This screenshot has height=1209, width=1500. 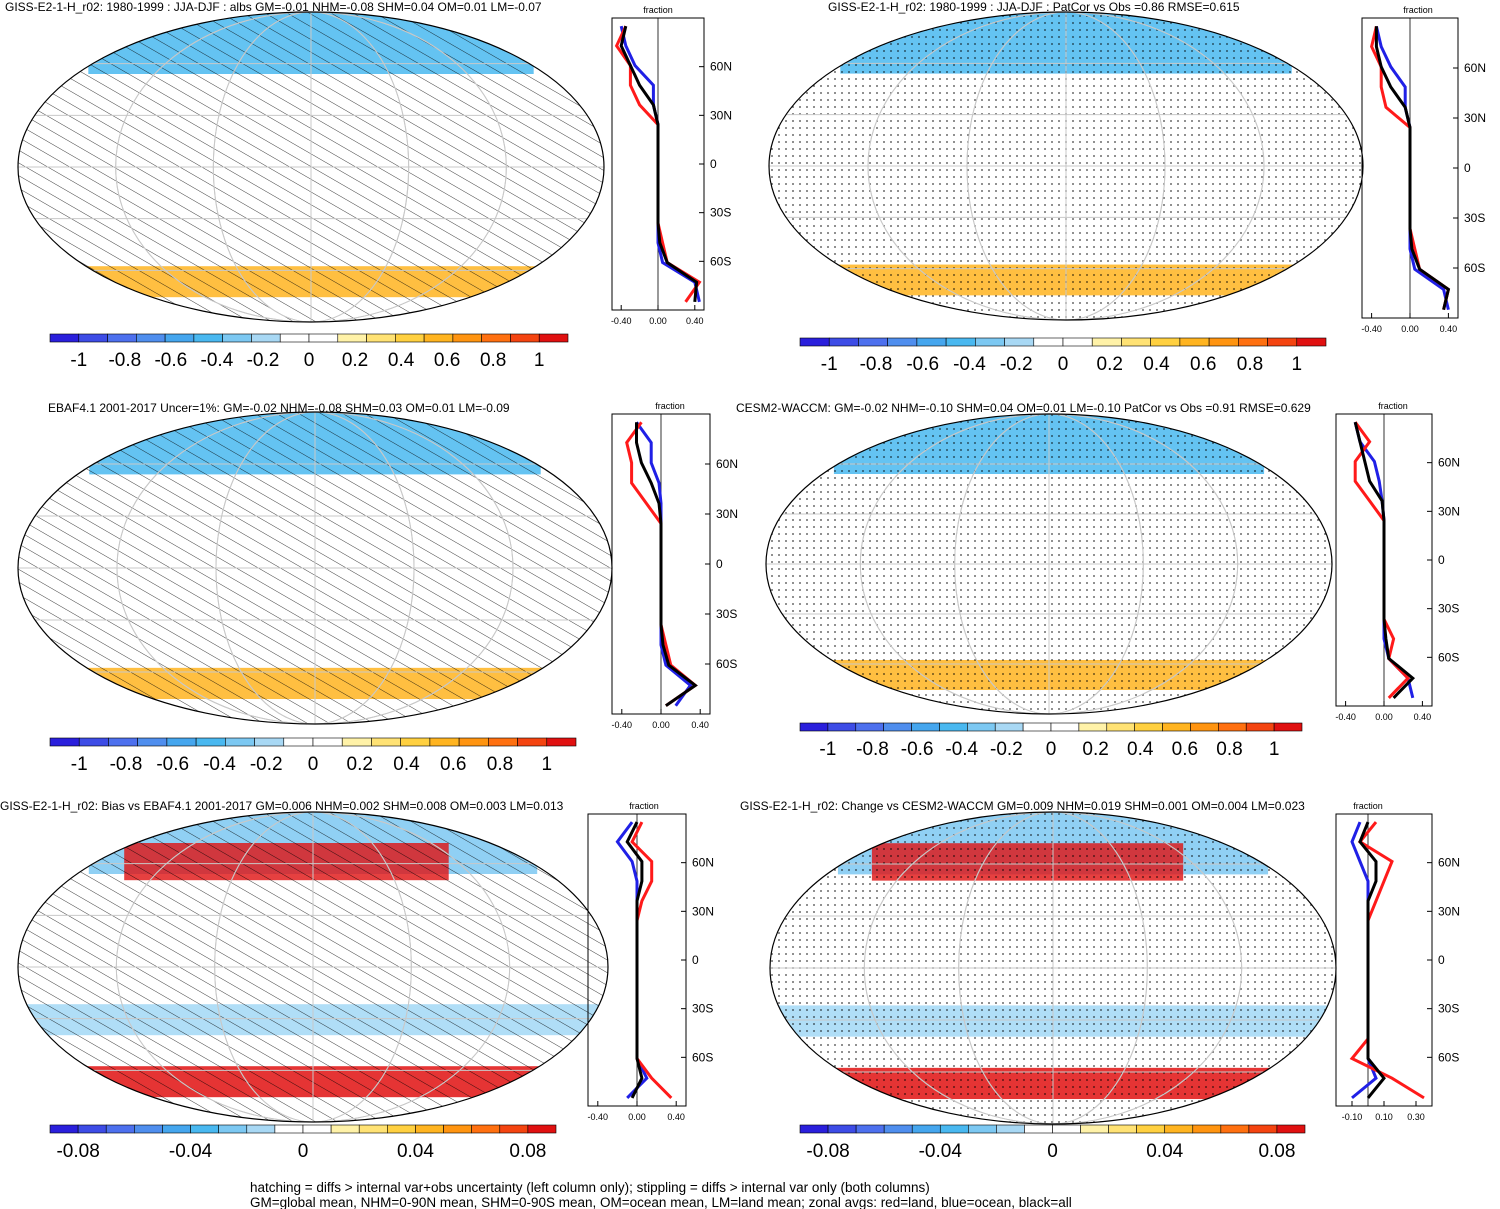 What do you see at coordinates (355, 360) in the screenshot?
I see `colorbar-label: 0.2` at bounding box center [355, 360].